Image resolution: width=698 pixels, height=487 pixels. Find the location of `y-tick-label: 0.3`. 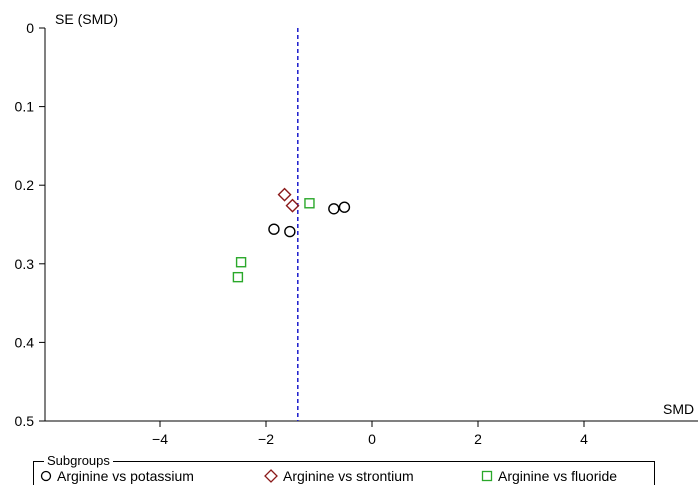

y-tick-label: 0.3 is located at coordinates (25, 264).